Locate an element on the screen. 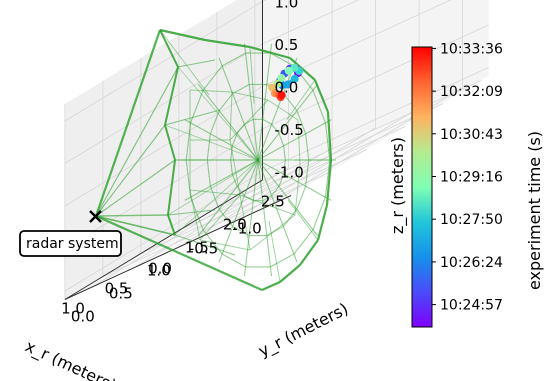 The height and width of the screenshot is (381, 545). y-tick-label: 1.0 is located at coordinates (159, 271).